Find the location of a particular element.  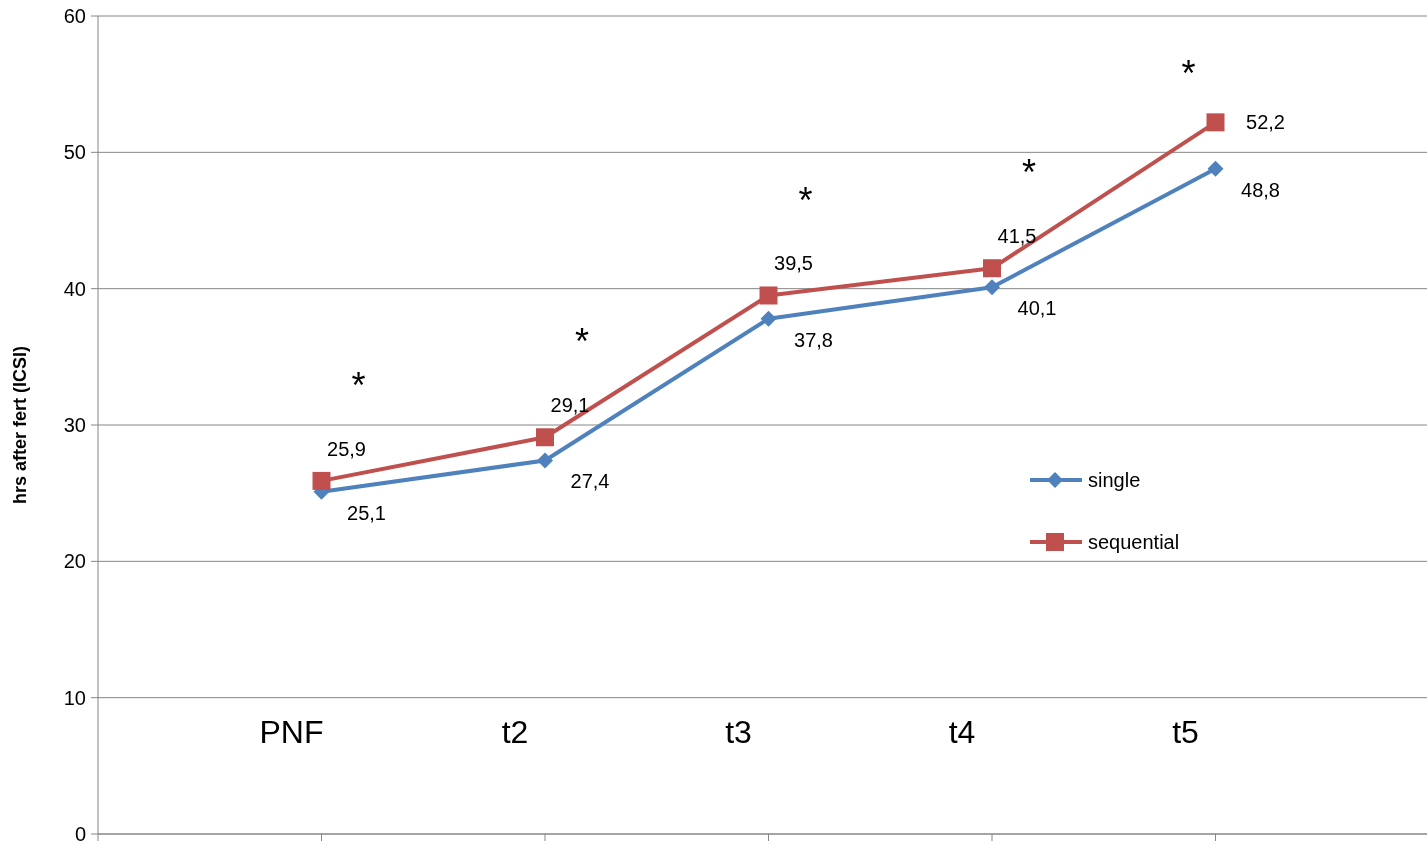

x-tick-label: PNF is located at coordinates (291, 731).